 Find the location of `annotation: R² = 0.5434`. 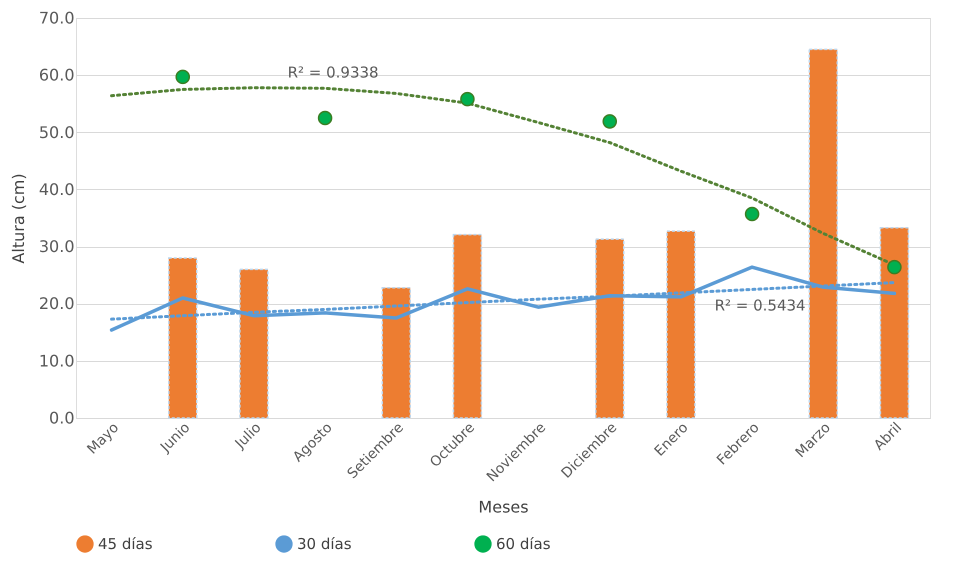

annotation: R² = 0.5434 is located at coordinates (760, 305).